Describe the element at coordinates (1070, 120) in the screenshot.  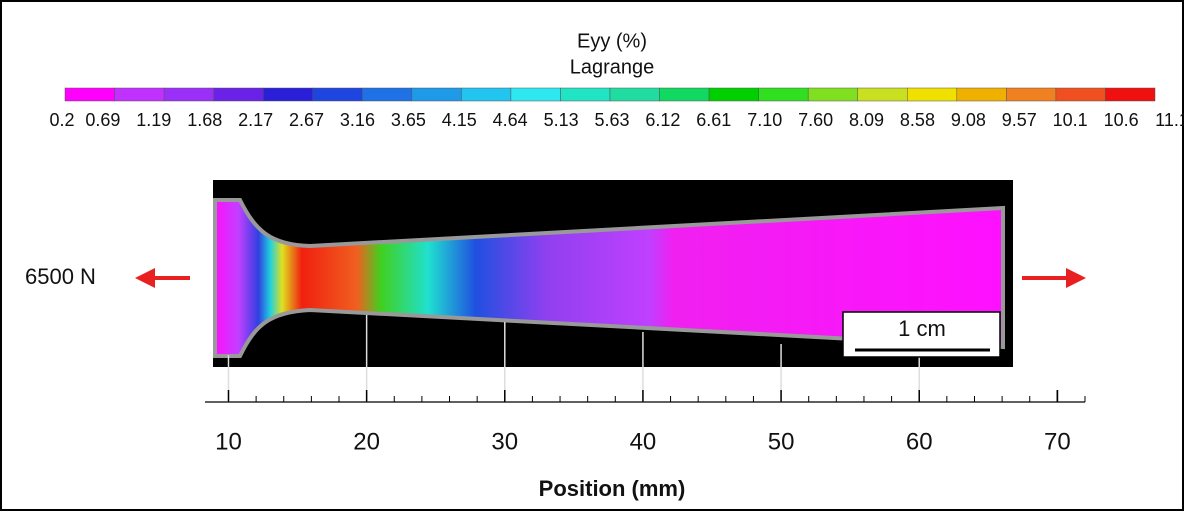
I see `colorbar-label: 10.1` at that location.